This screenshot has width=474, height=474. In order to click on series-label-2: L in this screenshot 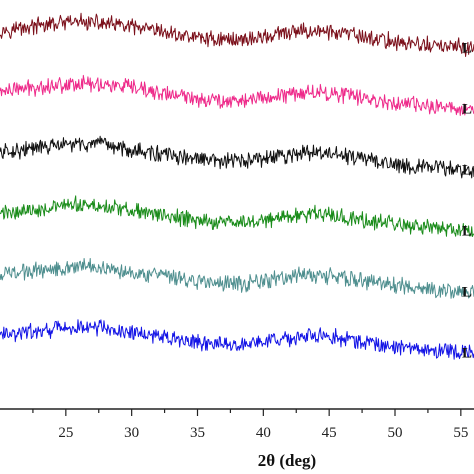, I will do `click(467, 110)`.